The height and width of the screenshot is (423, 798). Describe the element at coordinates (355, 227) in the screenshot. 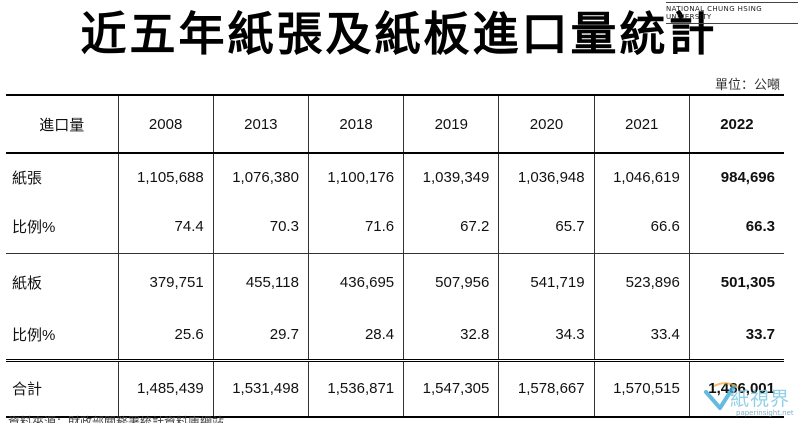

I see `table-cell: 71.6` at that location.